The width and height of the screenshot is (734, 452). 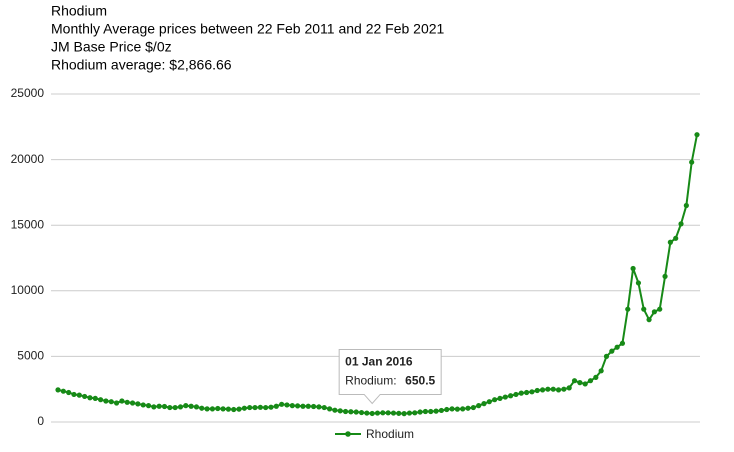 What do you see at coordinates (28, 159) in the screenshot?
I see `y-tick-label: 20000` at bounding box center [28, 159].